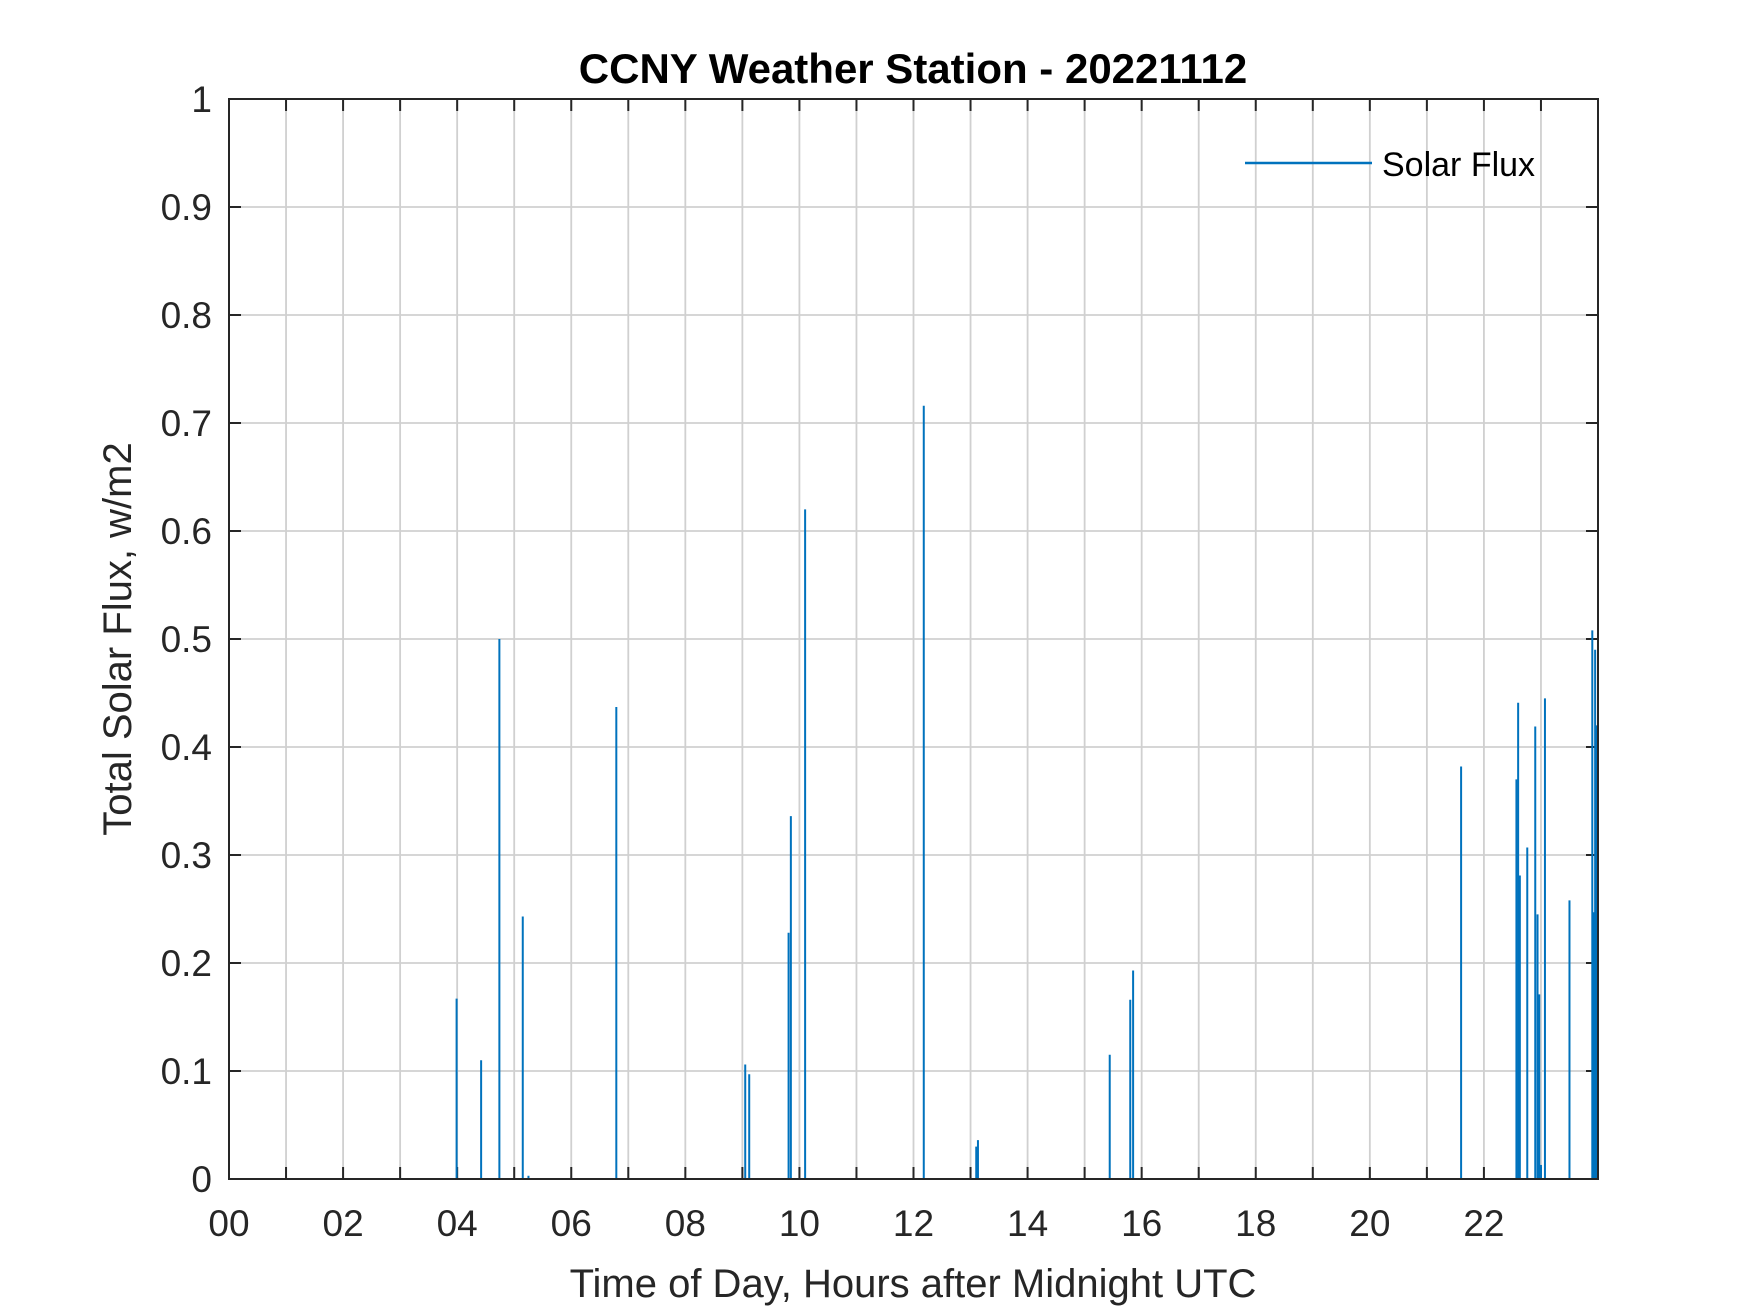 The image size is (1750, 1313). What do you see at coordinates (343, 1223) in the screenshot?
I see `x-tick-label: 02` at bounding box center [343, 1223].